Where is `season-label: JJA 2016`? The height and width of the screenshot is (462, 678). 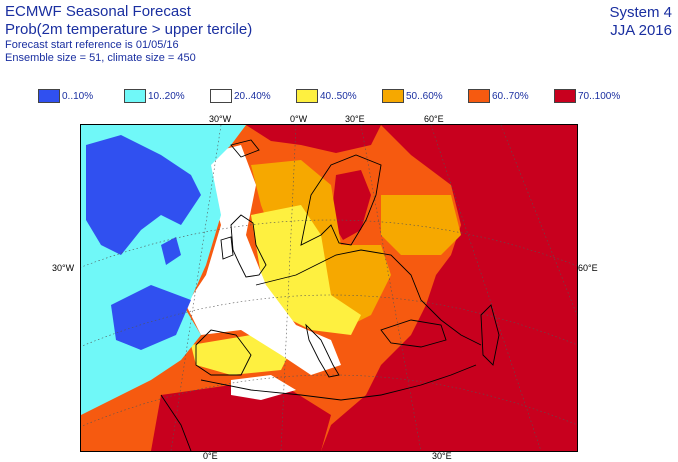 season-label: JJA 2016 is located at coordinates (641, 30).